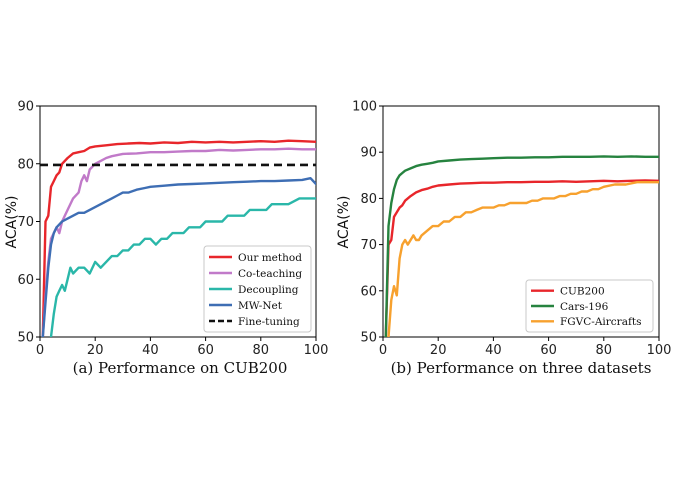 This screenshot has width=674, height=477. Describe the element at coordinates (269, 322) in the screenshot. I see `chart-cub200-legend-label: Fine-tuning` at that location.